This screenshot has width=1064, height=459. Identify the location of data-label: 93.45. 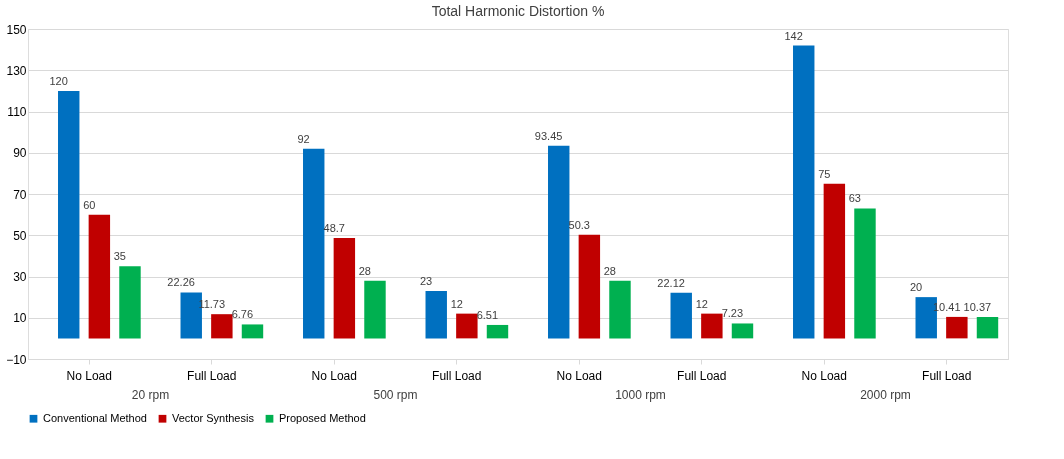
(548, 135).